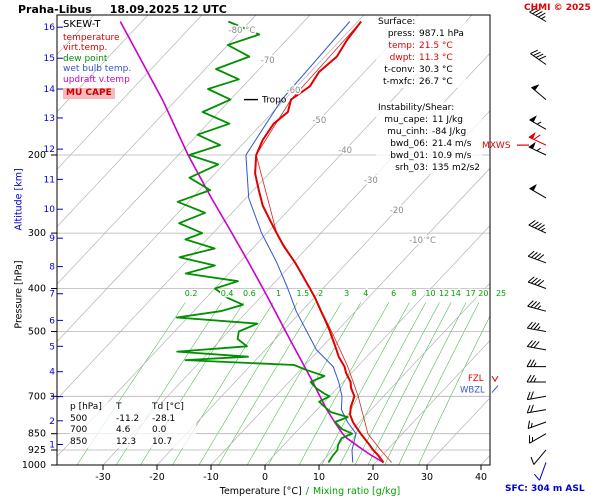 The height and width of the screenshot is (500, 600). Describe the element at coordinates (421, 46) in the screenshot. I see `surface-row: temp: 21.5 °C` at that location.